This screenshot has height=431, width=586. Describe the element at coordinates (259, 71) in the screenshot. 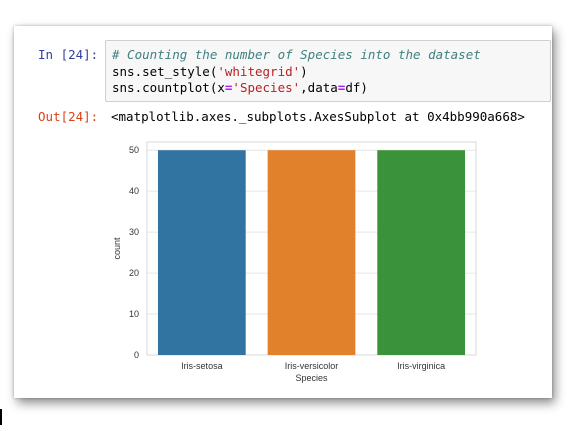

I see `code-line-2-string: 'whitegrid'` at that location.